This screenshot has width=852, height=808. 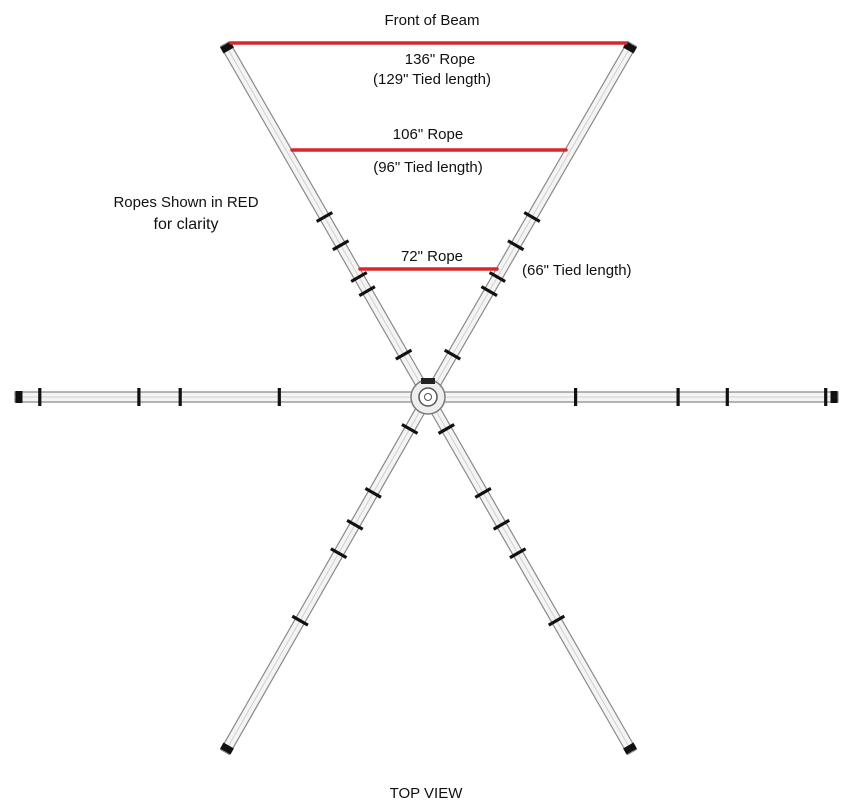 What do you see at coordinates (213, 397) in the screenshot?
I see `arm-left` at bounding box center [213, 397].